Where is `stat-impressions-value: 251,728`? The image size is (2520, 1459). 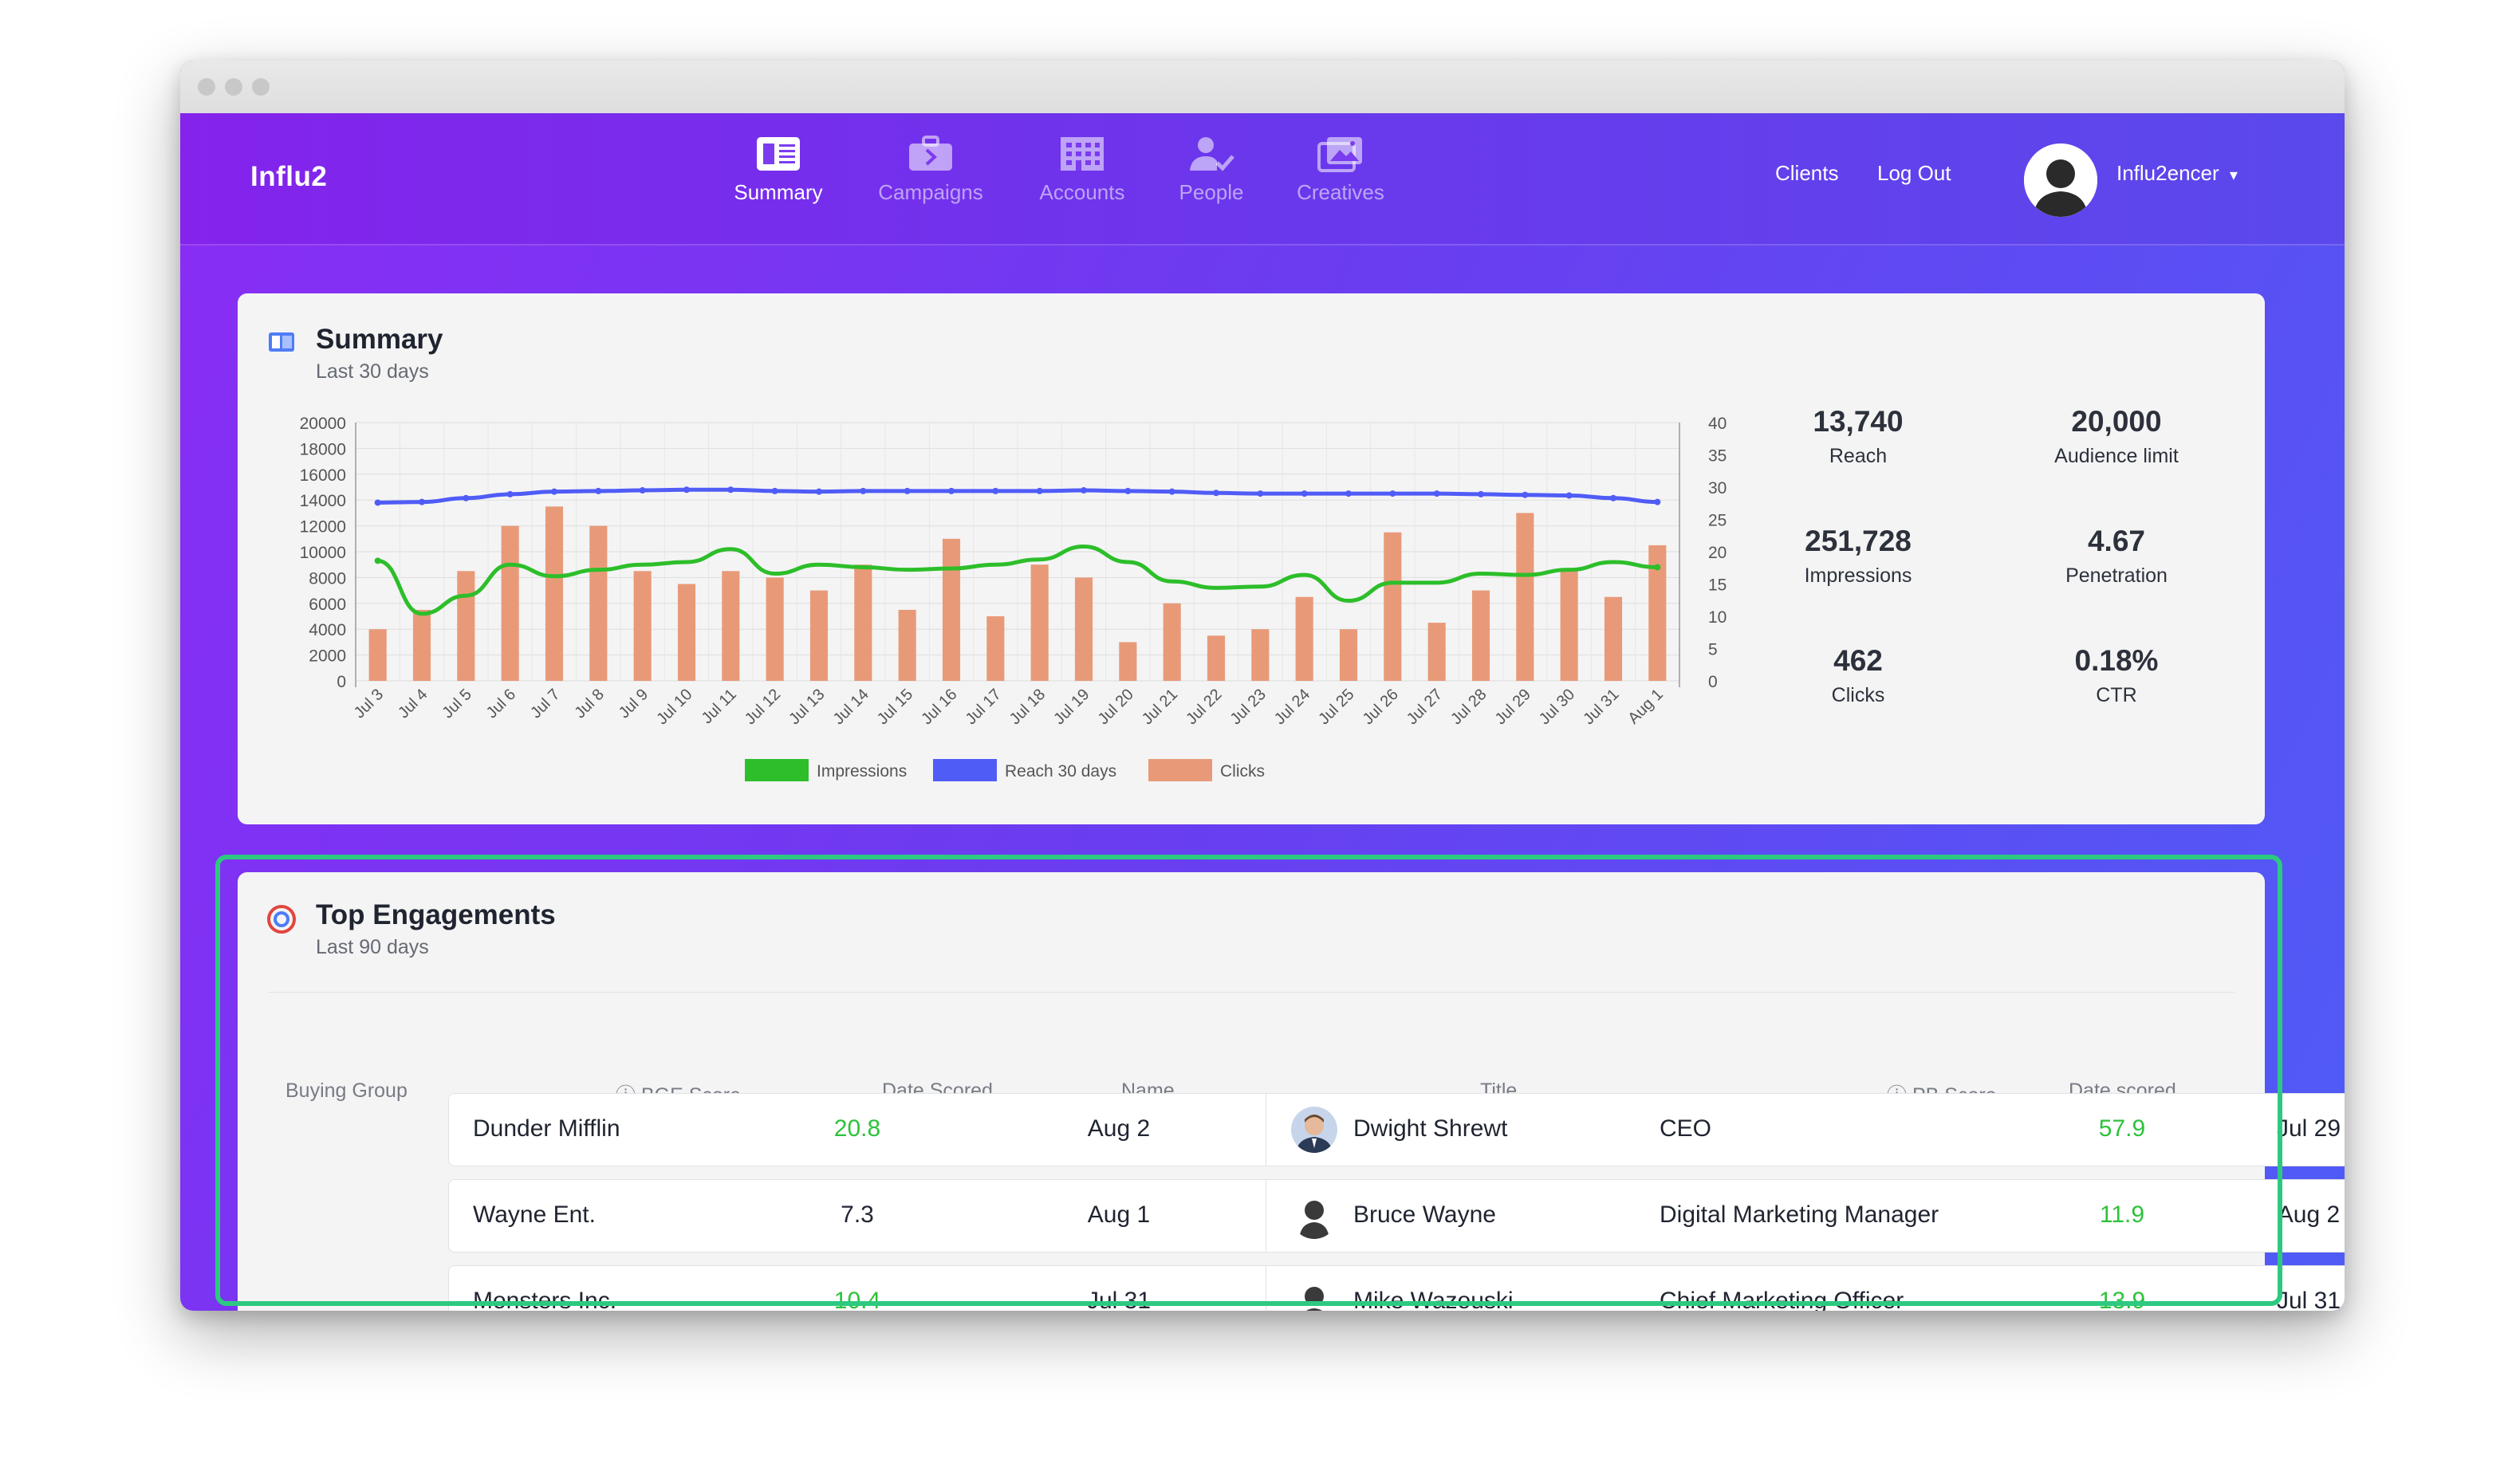 stat-impressions-value: 251,728 is located at coordinates (1858, 541).